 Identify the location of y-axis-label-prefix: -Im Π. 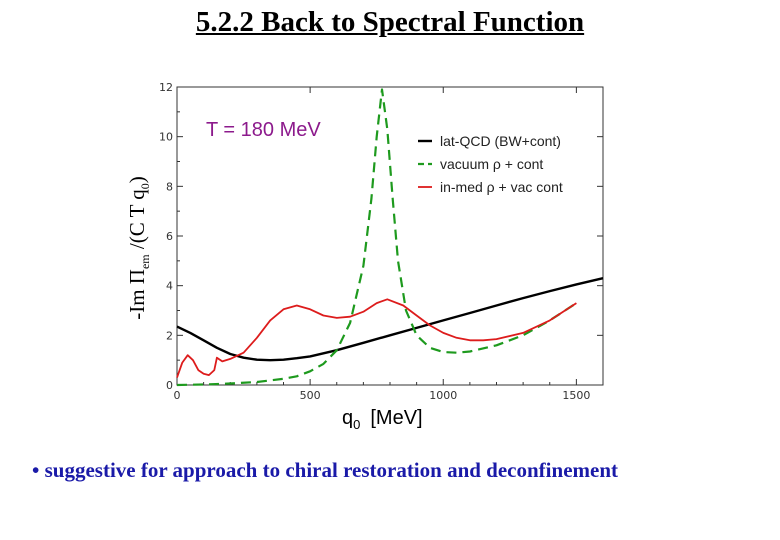
(136, 294).